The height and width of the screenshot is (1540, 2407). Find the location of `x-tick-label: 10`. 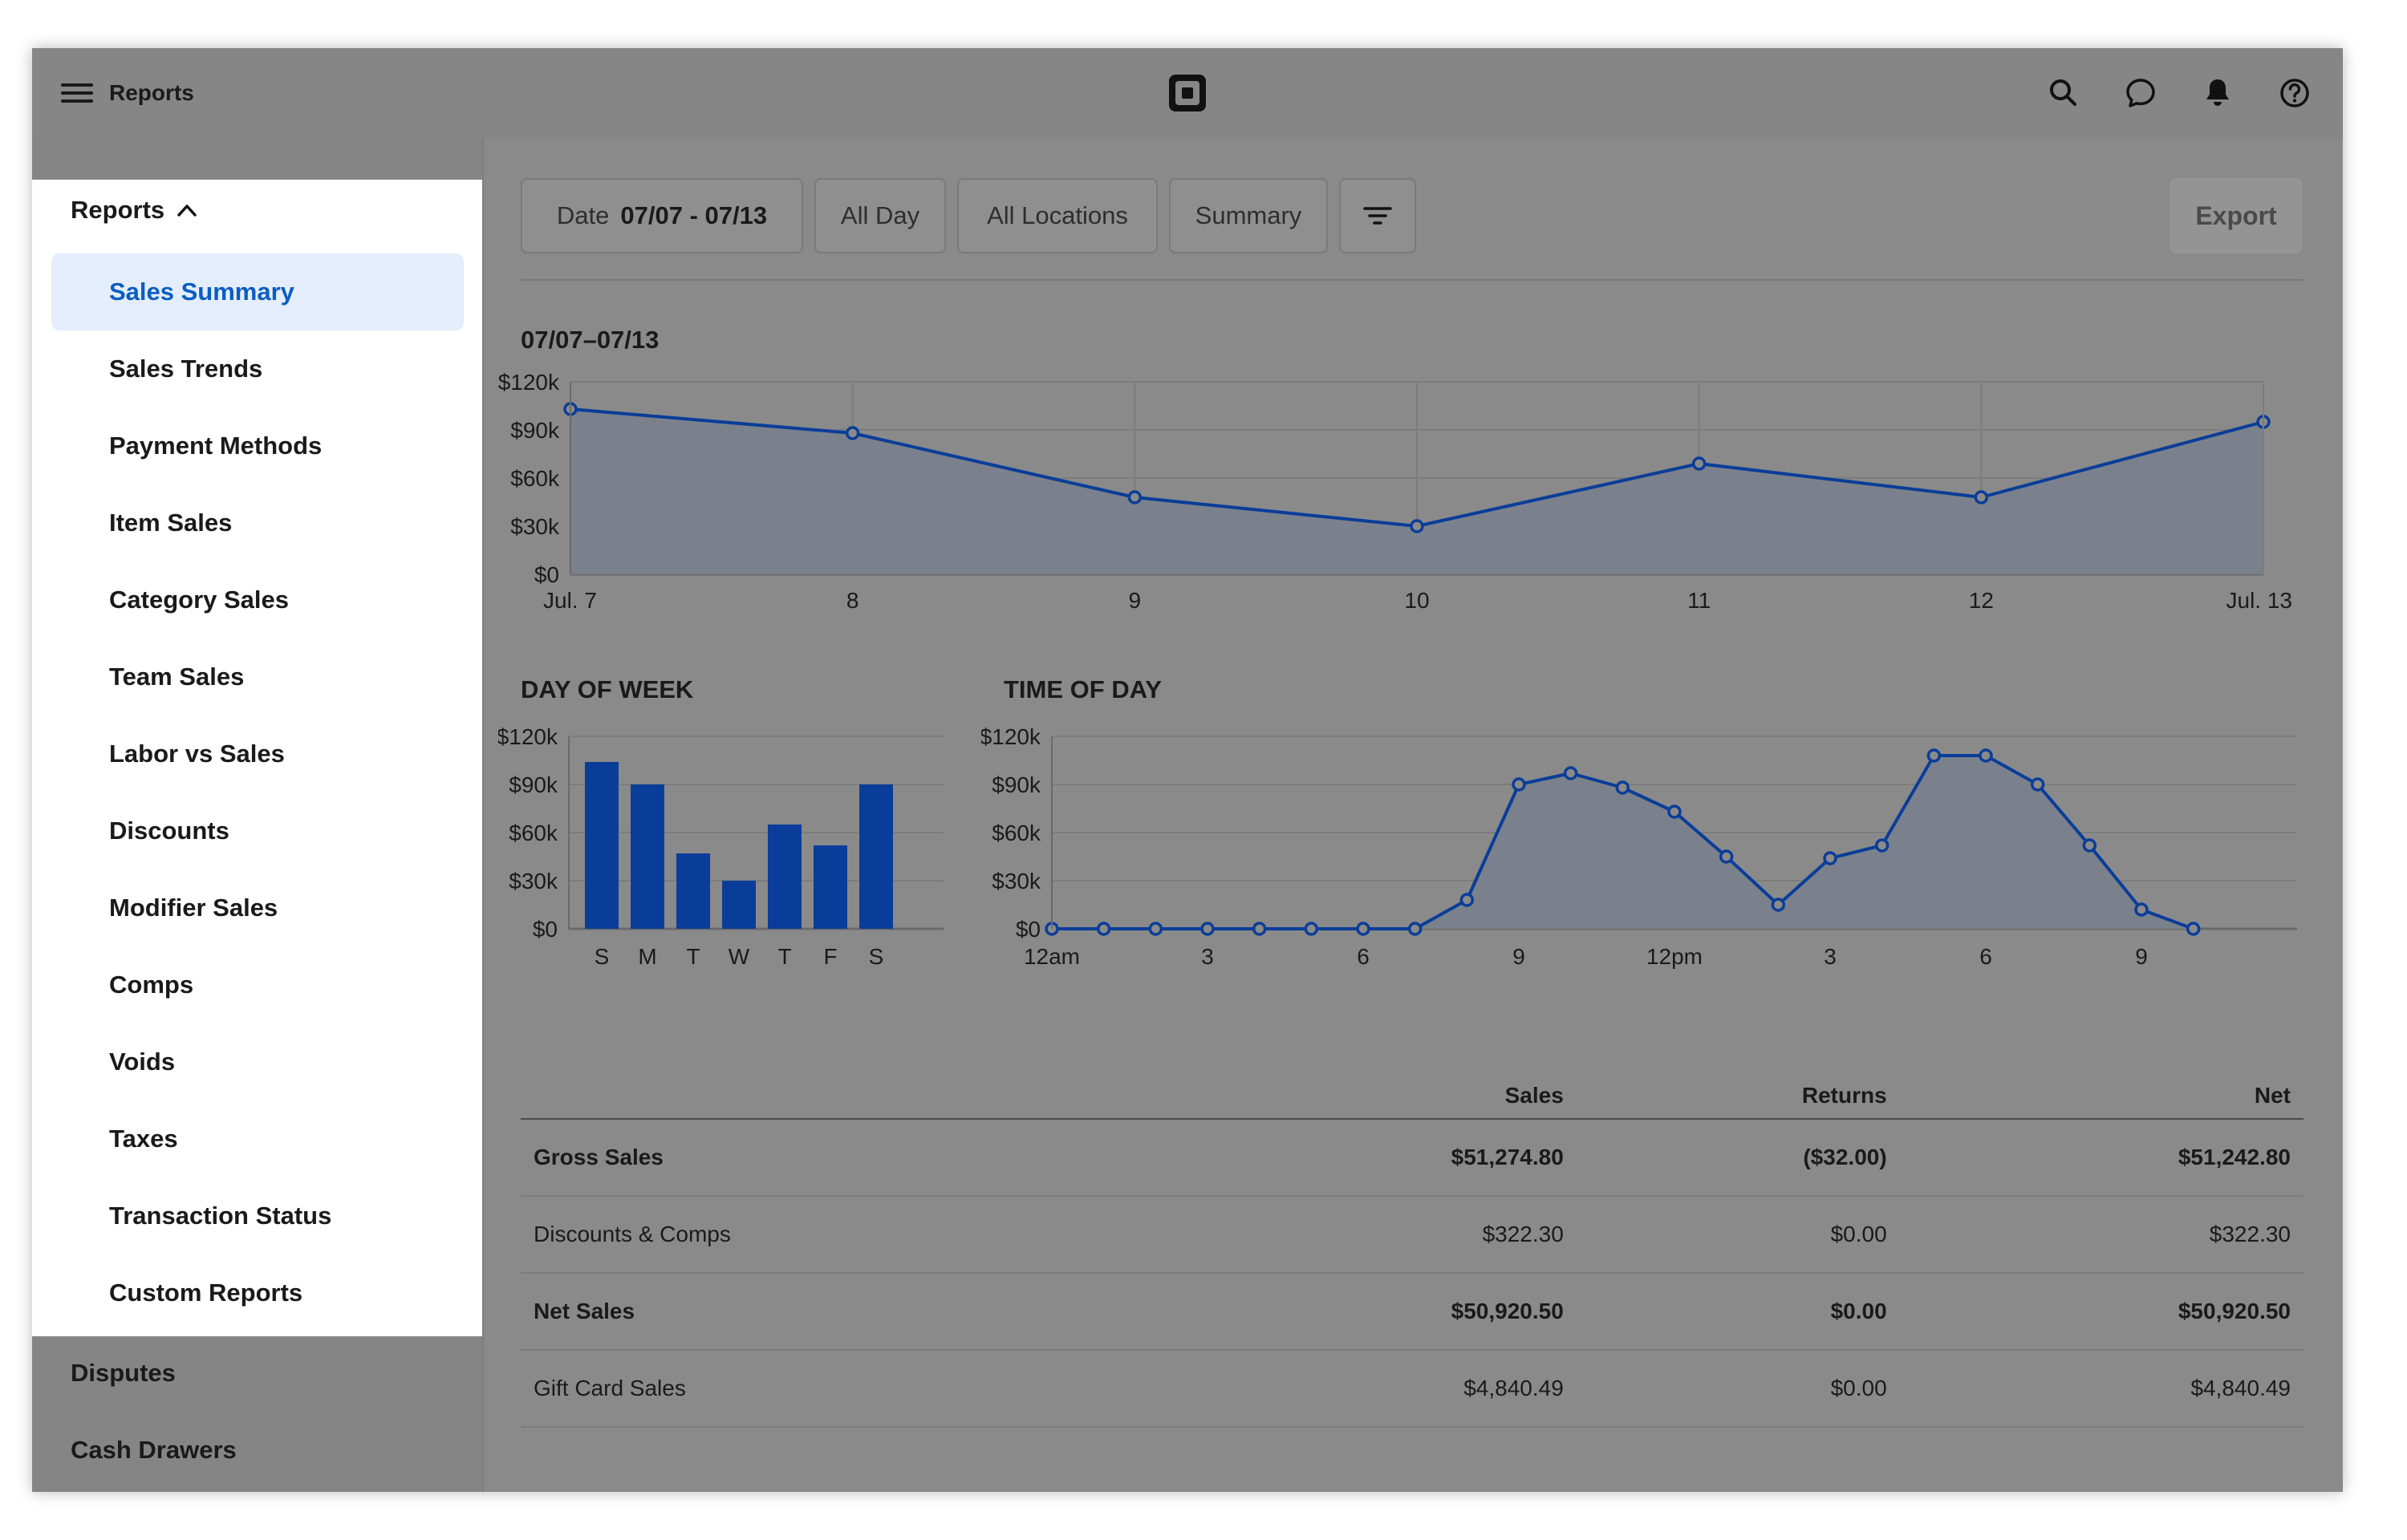

x-tick-label: 10 is located at coordinates (1417, 600).